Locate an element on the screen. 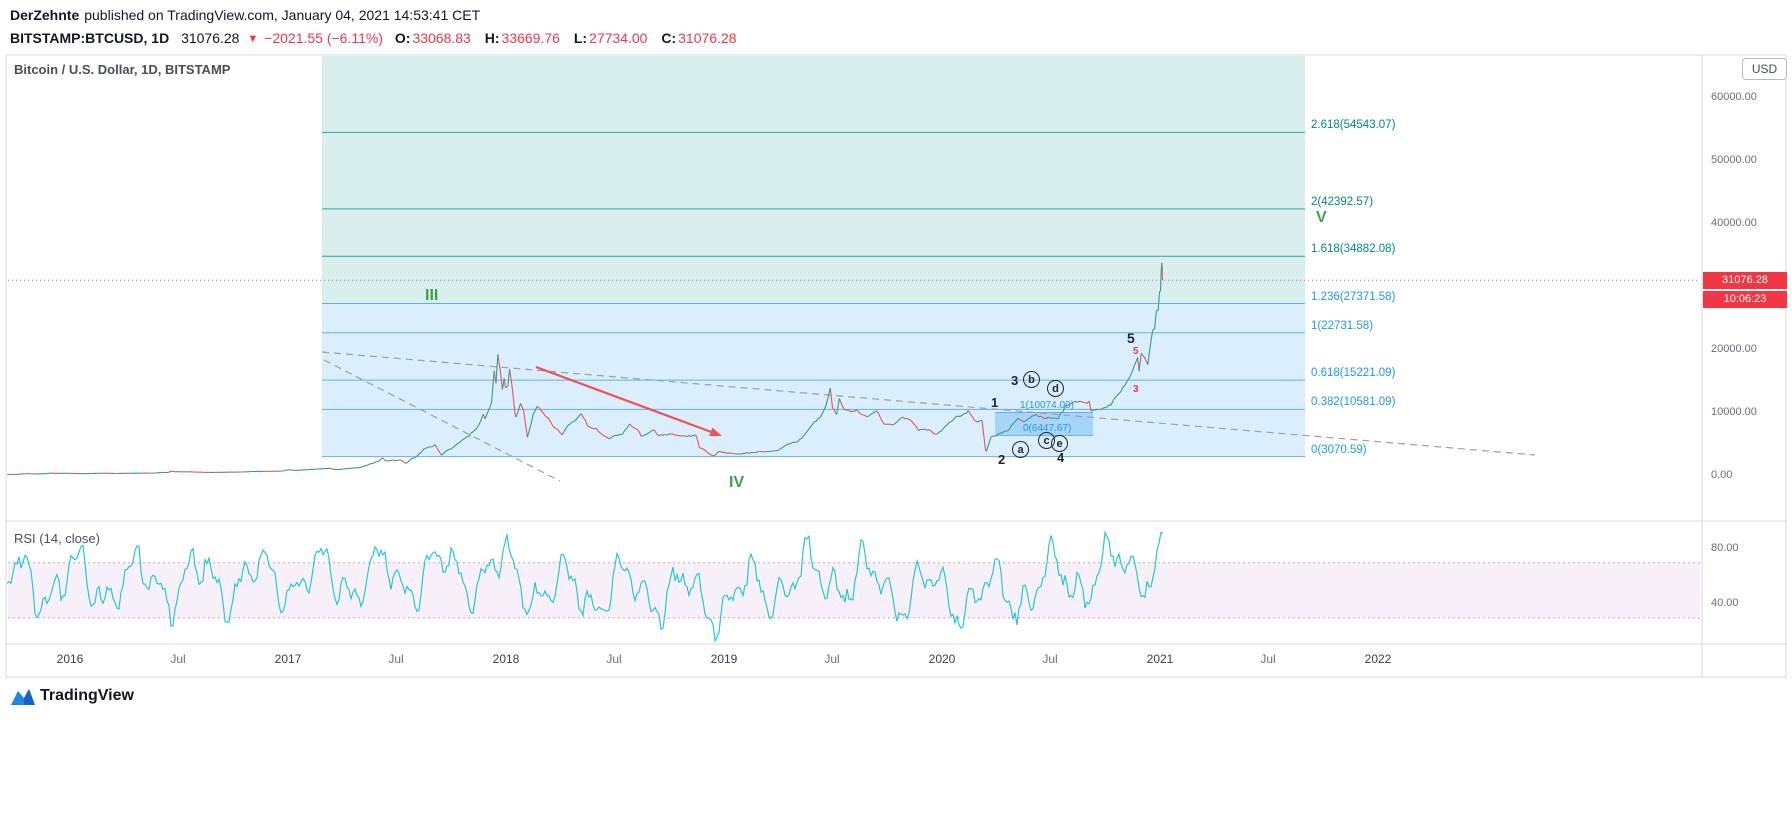  rsi-axis-label: 80.00 is located at coordinates (1725, 548).